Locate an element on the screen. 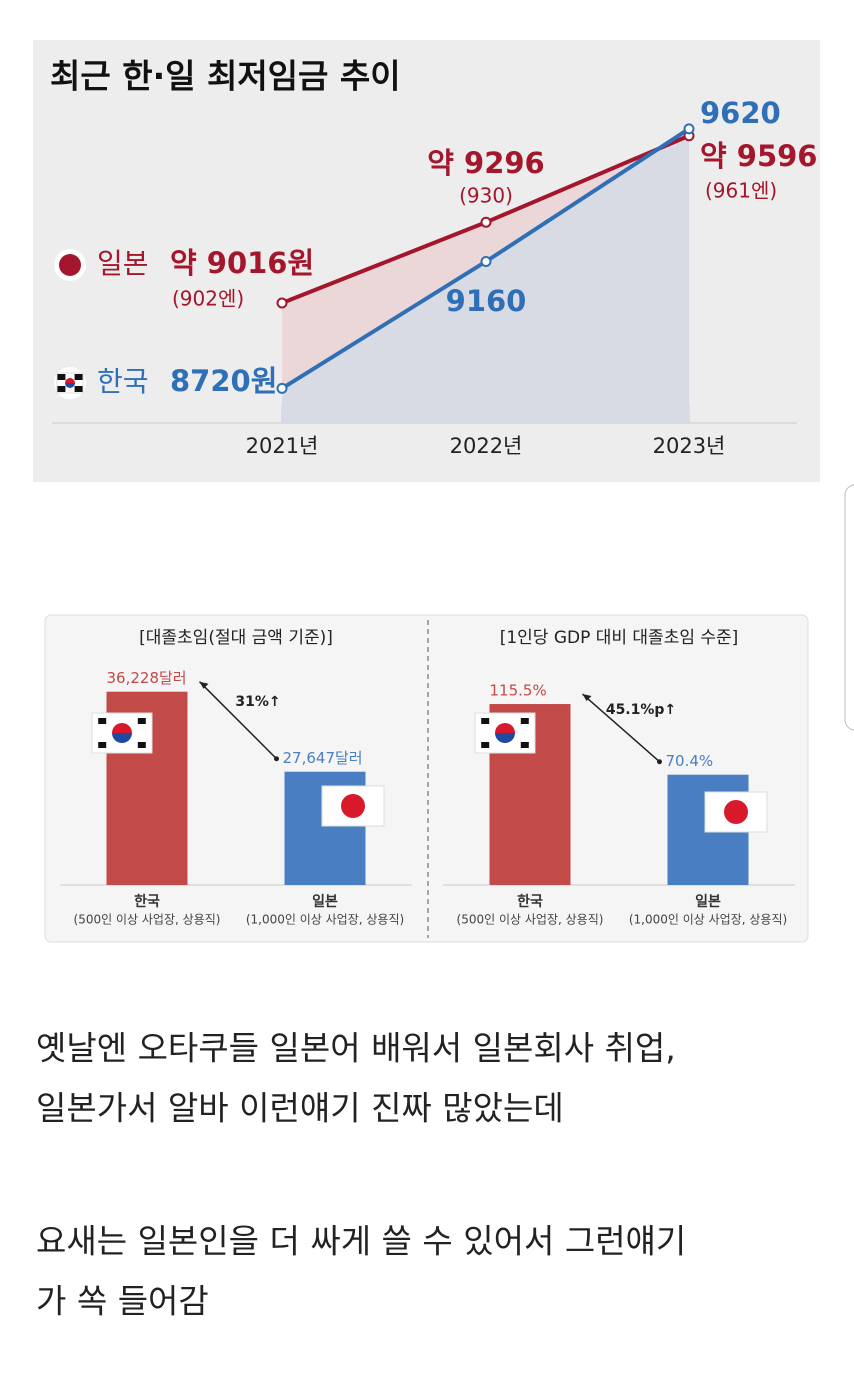 The height and width of the screenshot is (1396, 854). legend-label: 한국 is located at coordinates (123, 381).